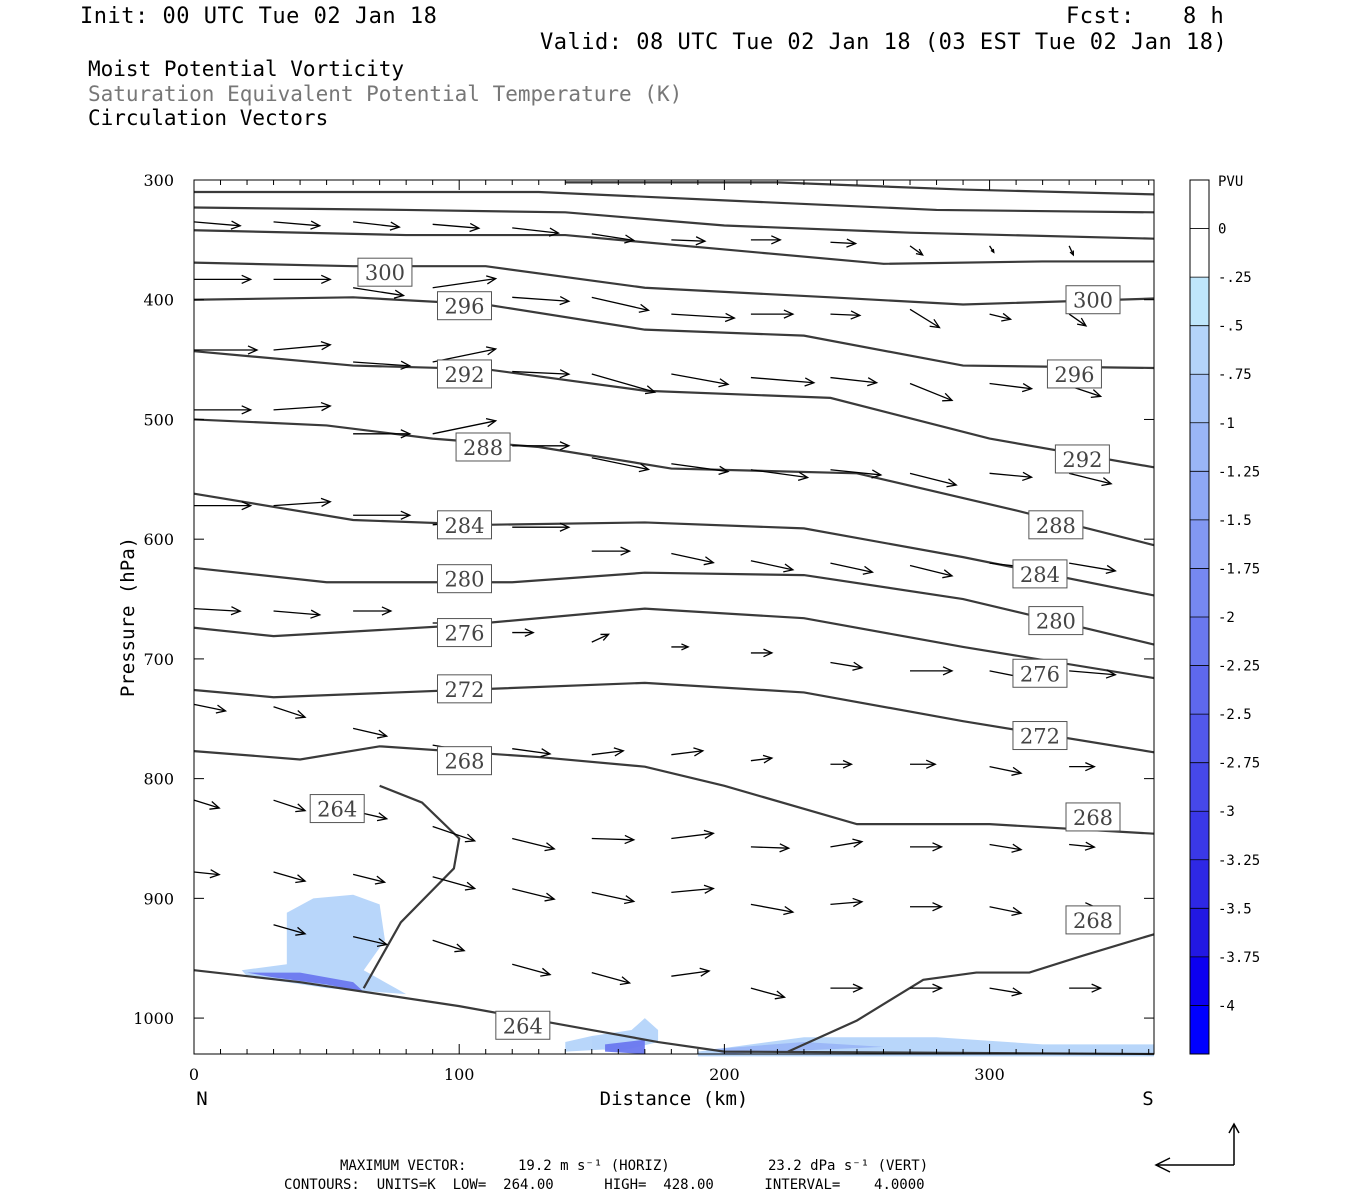 The image size is (1350, 1200). What do you see at coordinates (1239, 667) in the screenshot?
I see `colorbar-label: -2.25` at bounding box center [1239, 667].